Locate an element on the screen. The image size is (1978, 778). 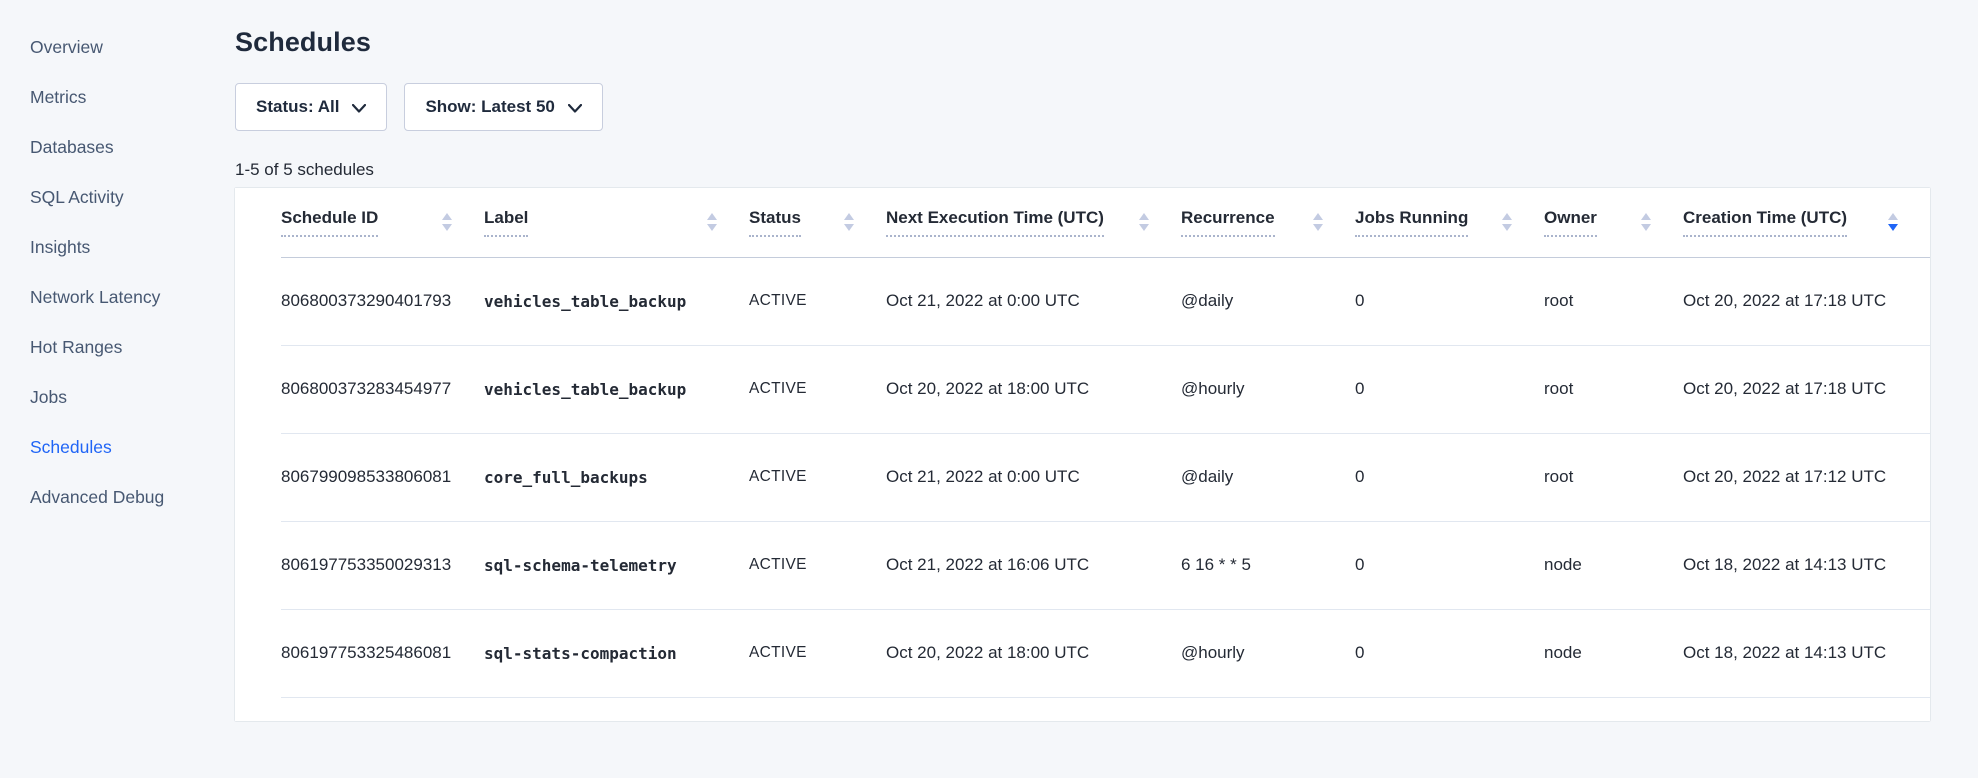
column-label: Creation Time (UTC) is located at coordinates (1765, 222).